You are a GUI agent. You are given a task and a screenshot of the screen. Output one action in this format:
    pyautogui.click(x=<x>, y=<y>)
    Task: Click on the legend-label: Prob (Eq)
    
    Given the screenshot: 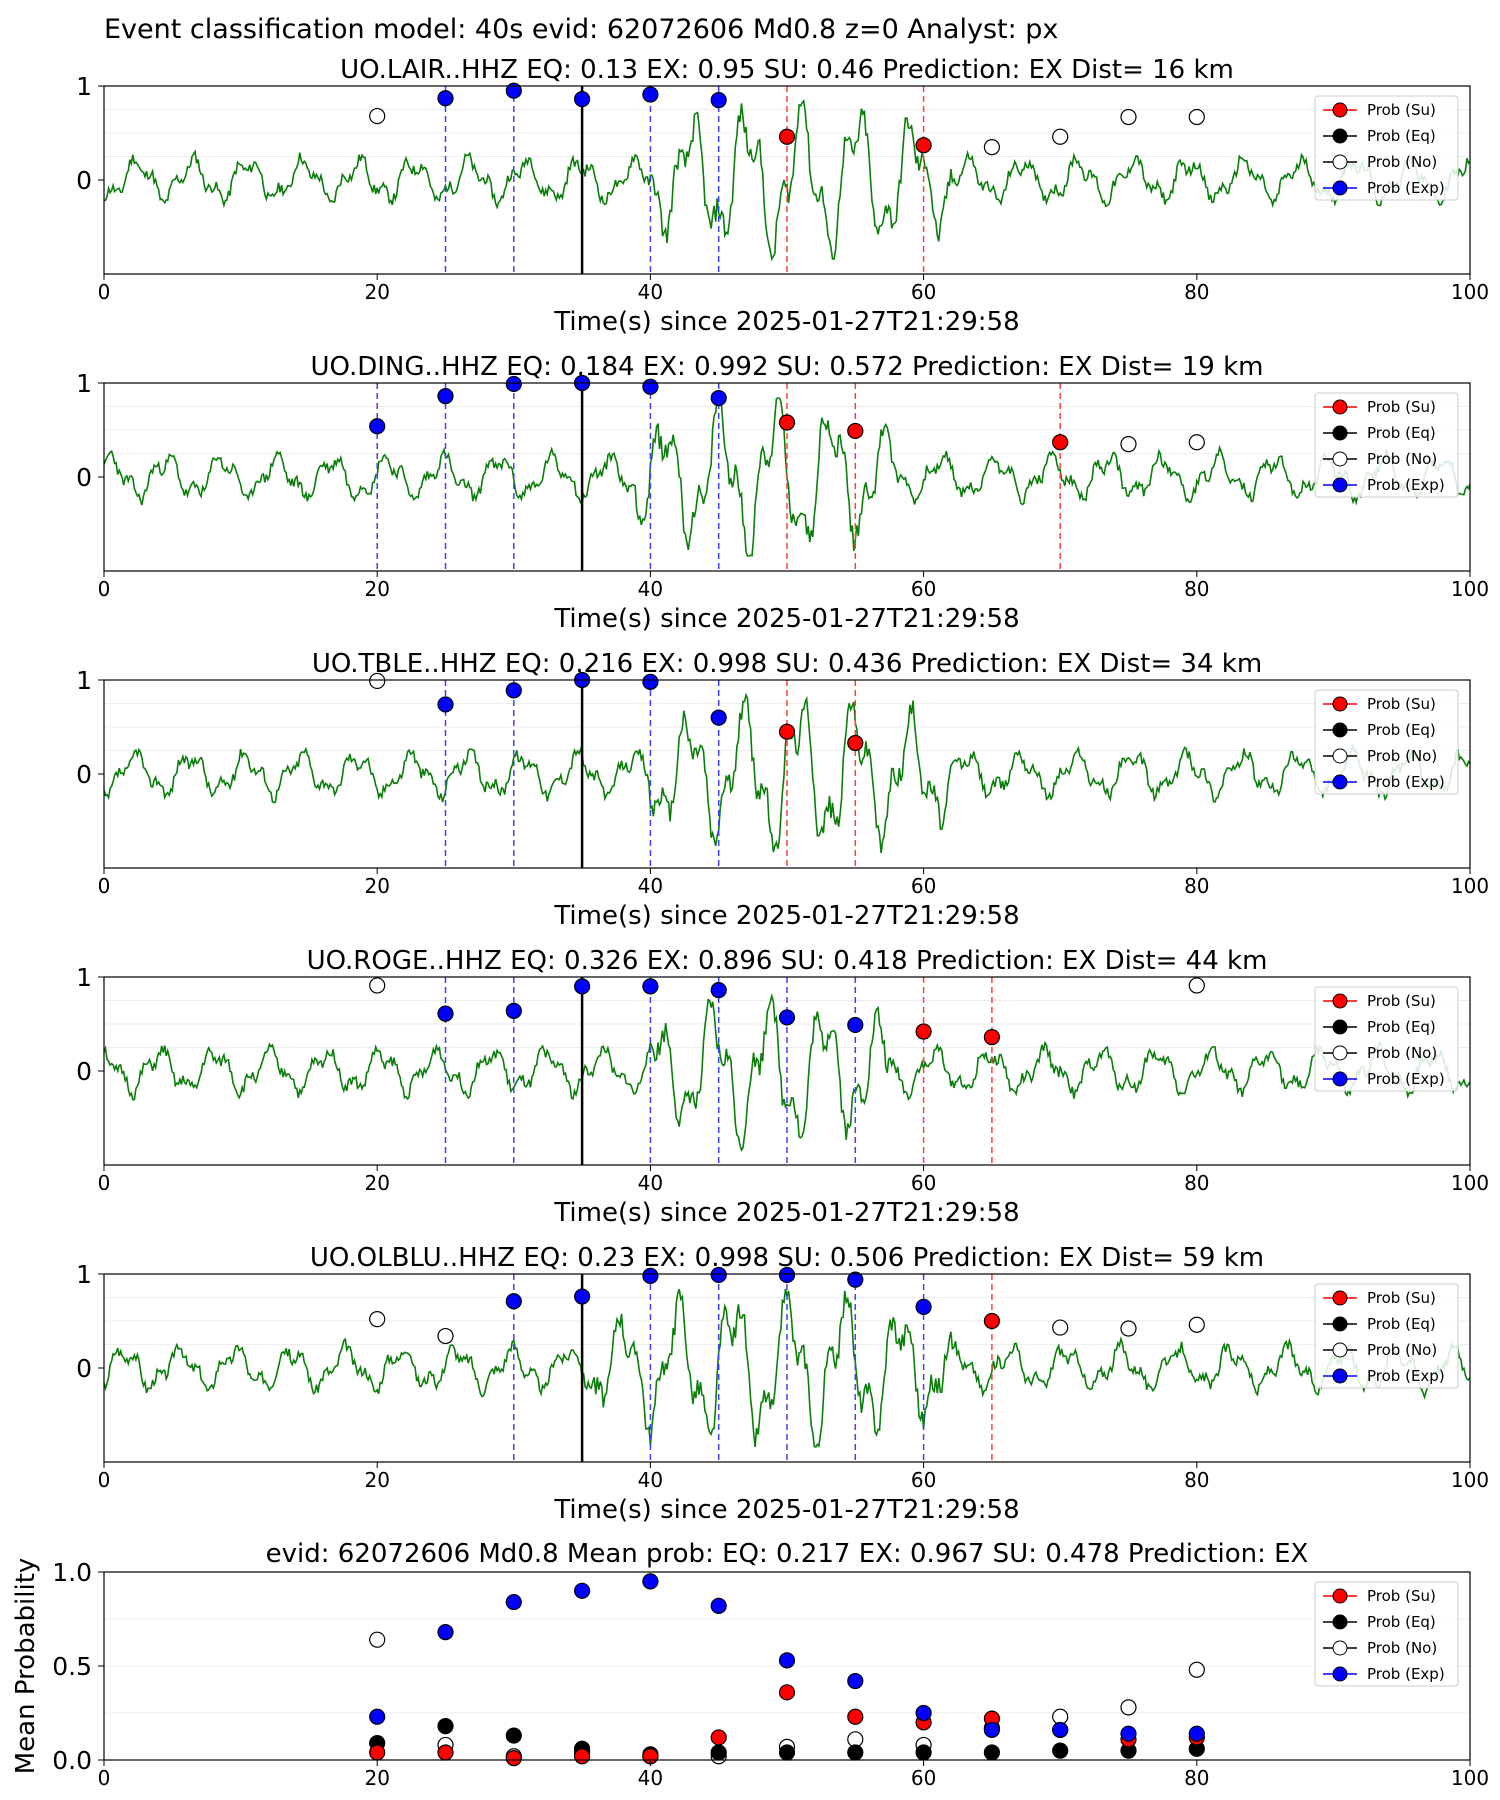 What is the action you would take?
    pyautogui.click(x=1401, y=1027)
    